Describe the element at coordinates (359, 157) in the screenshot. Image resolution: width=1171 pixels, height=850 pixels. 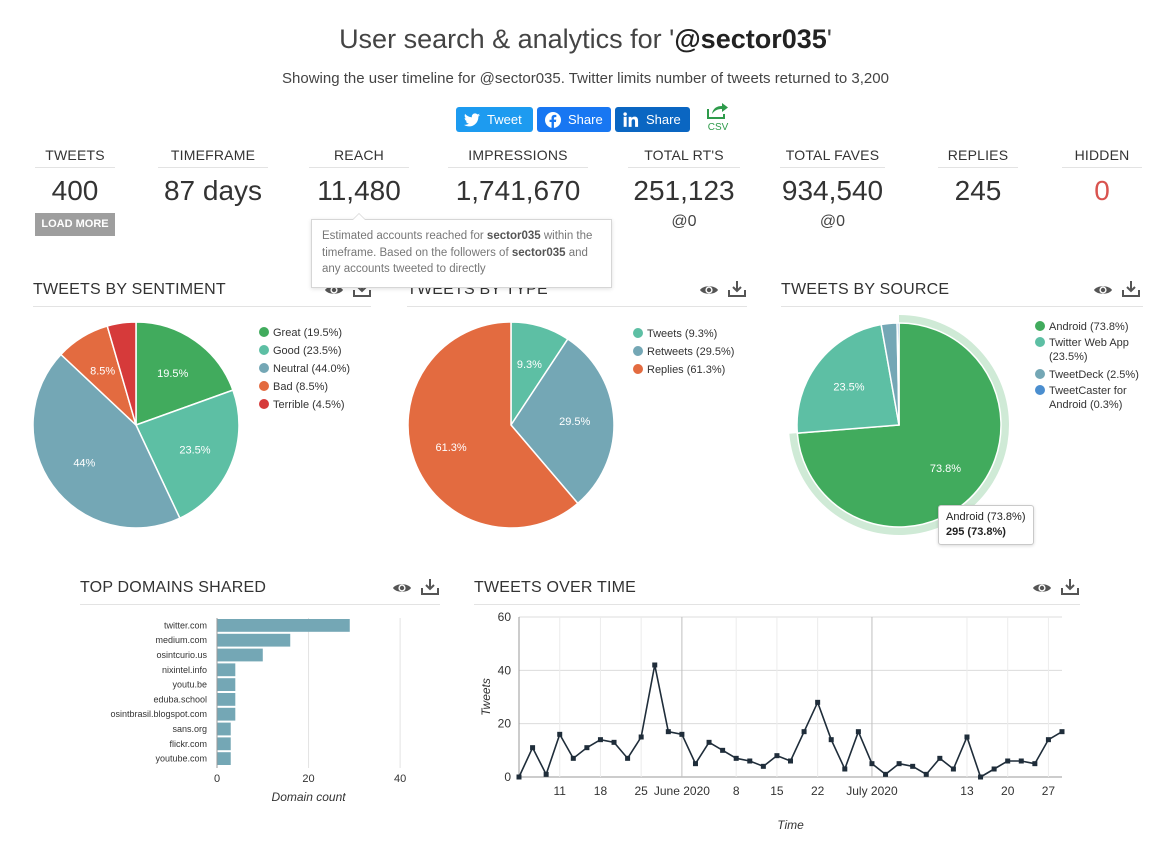
I see `stat-label: REACH` at that location.